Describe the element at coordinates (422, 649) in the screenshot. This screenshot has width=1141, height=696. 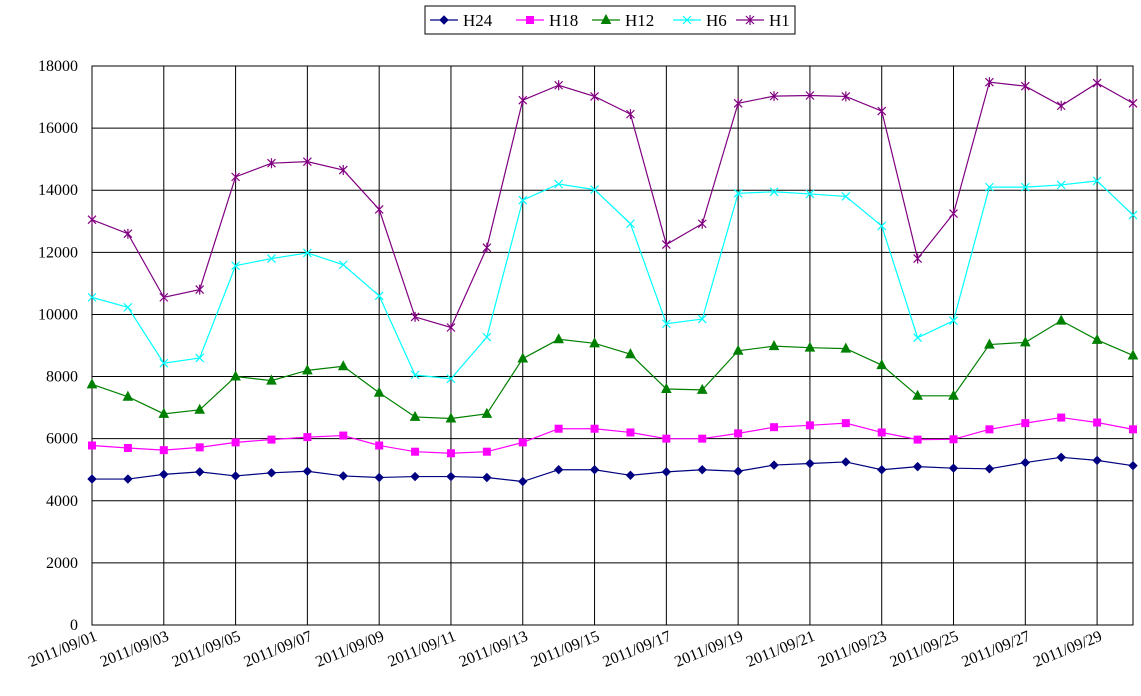
I see `x-tick-label: 2011/09/11` at that location.